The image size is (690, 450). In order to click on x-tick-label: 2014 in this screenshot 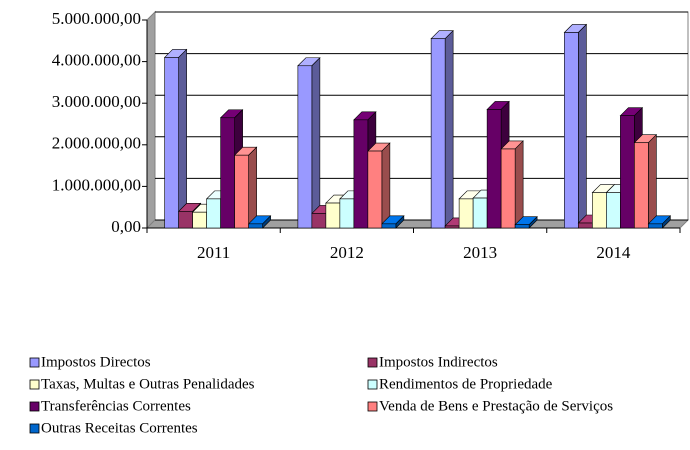, I will do `click(613, 252)`.